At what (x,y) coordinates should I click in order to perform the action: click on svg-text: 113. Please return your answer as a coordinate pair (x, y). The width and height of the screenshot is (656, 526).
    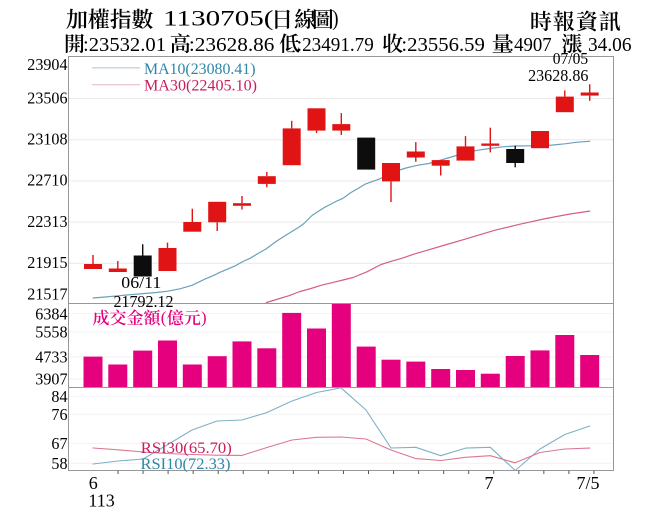
    Looking at the image, I should click on (101, 501).